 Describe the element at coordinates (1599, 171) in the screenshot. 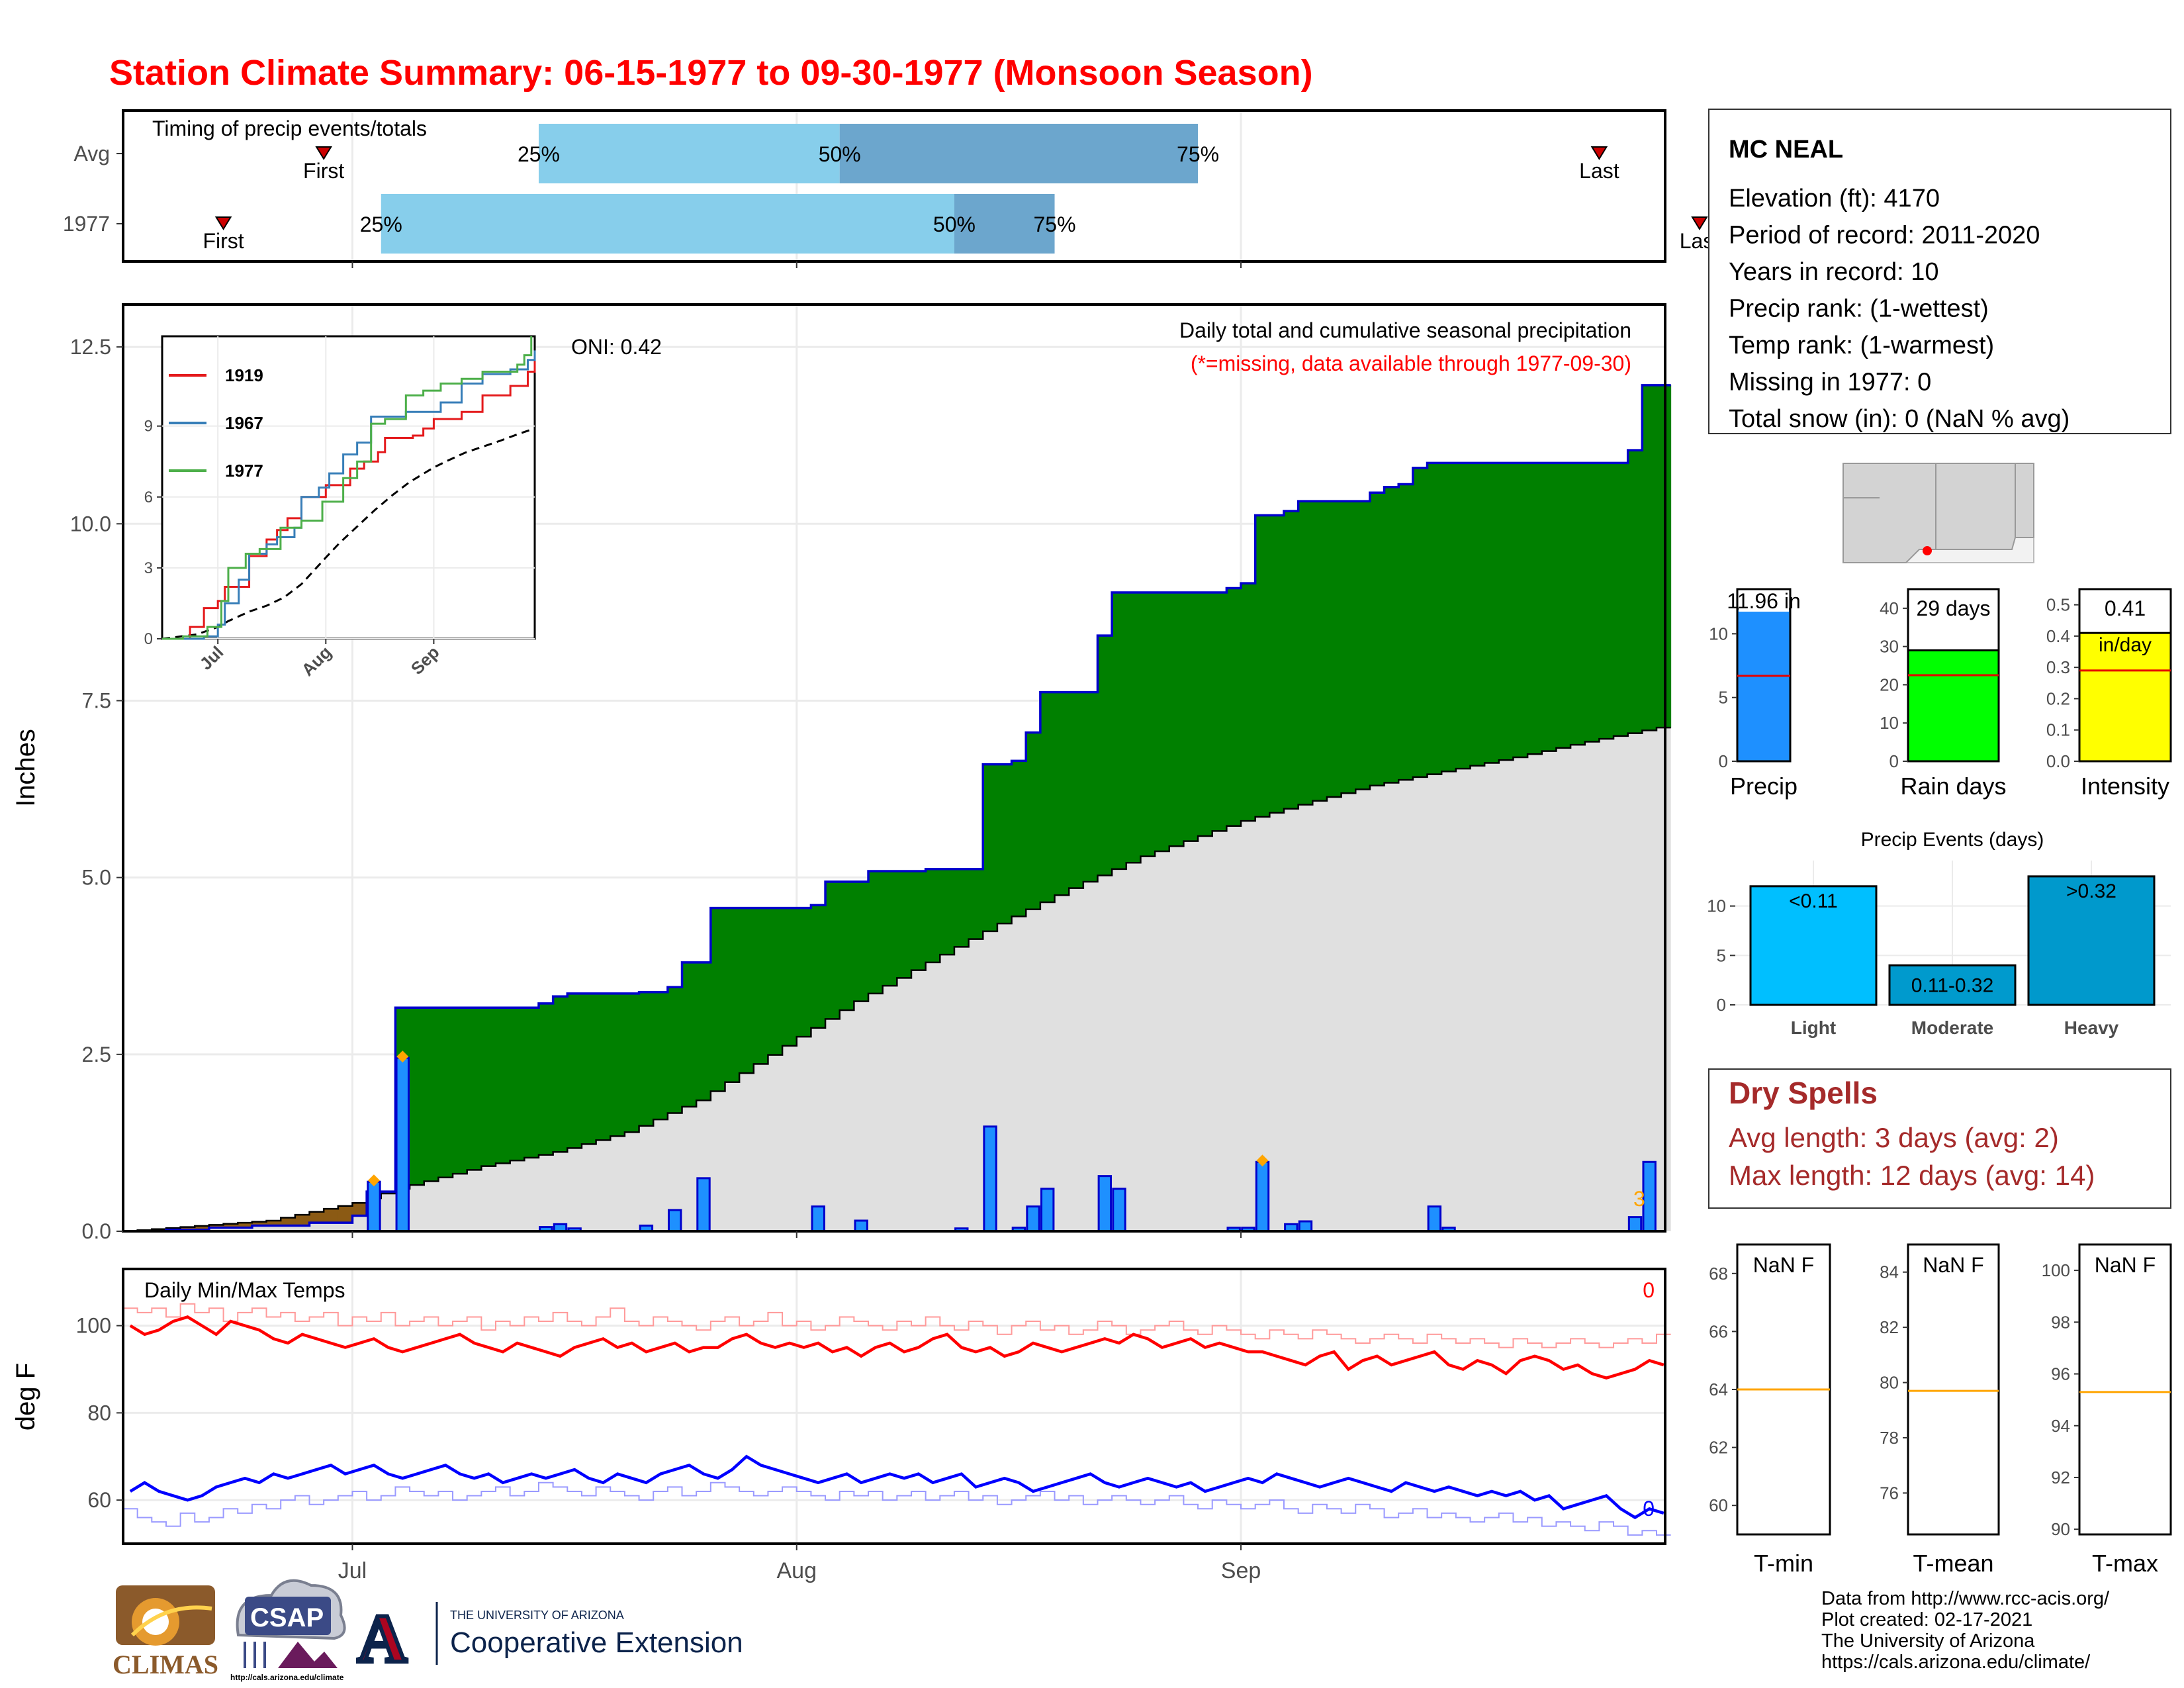

I see `last-event-label: Last` at that location.